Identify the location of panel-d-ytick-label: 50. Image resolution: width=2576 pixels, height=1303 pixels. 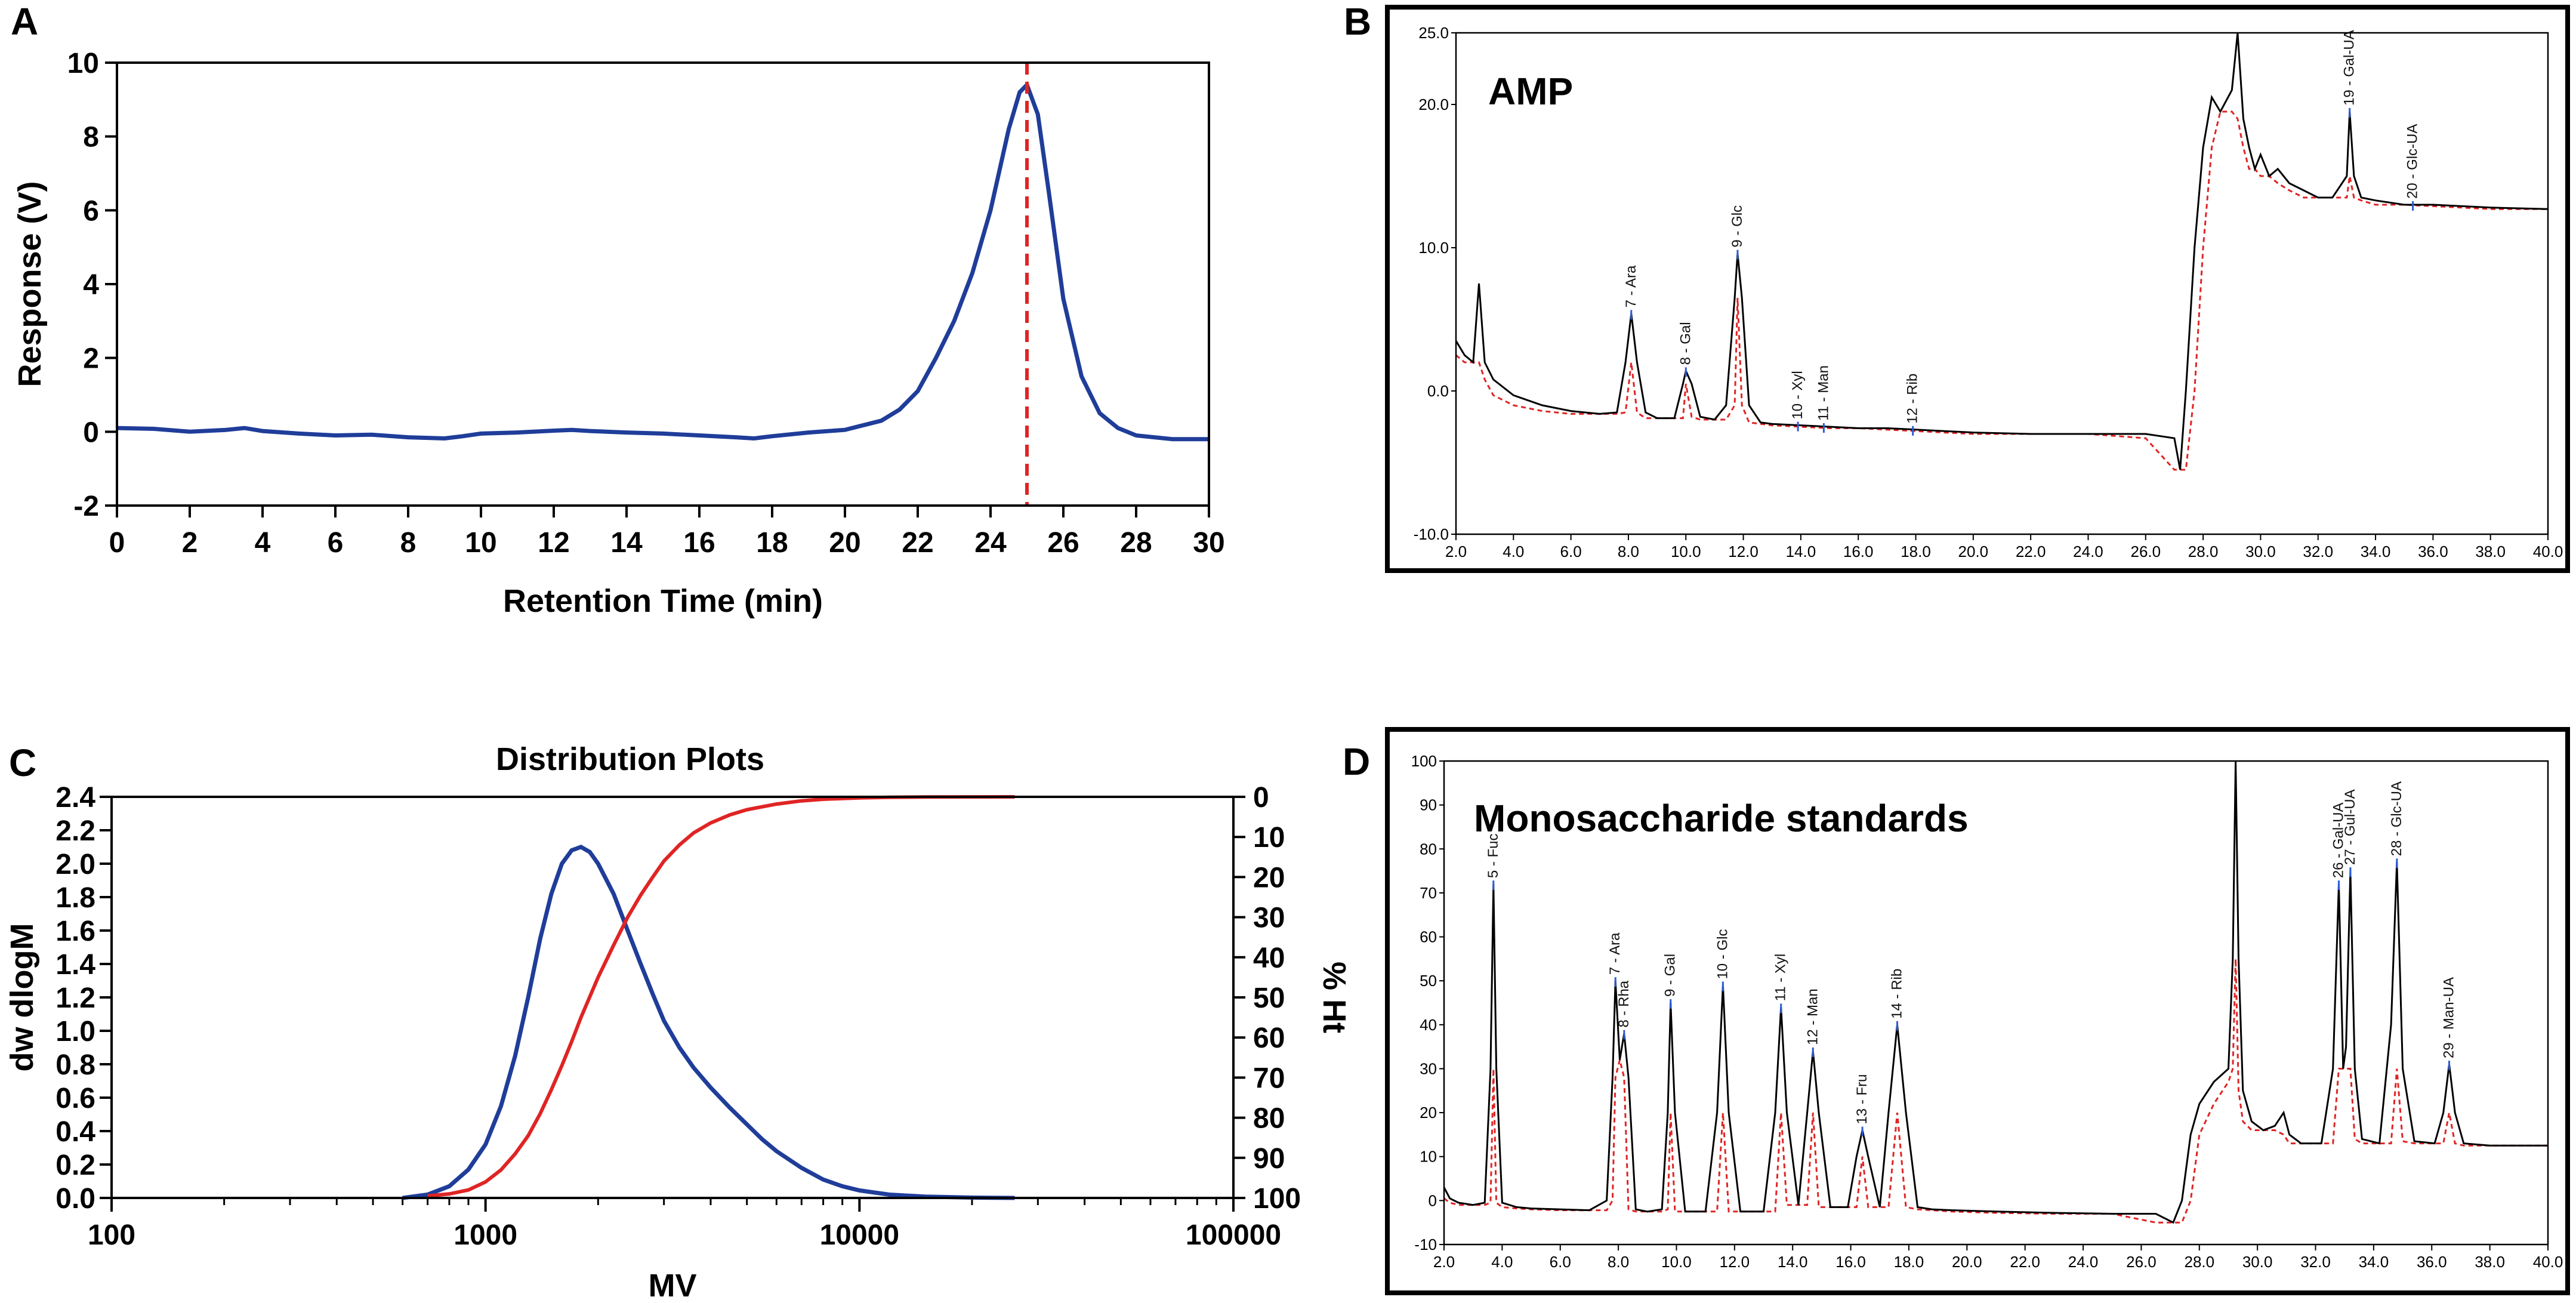
(1428, 981).